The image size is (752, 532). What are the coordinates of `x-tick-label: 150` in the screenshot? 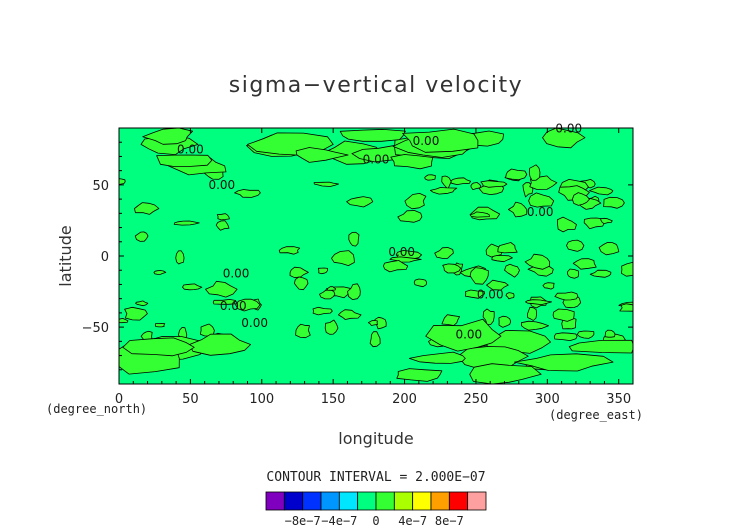 It's located at (333, 399).